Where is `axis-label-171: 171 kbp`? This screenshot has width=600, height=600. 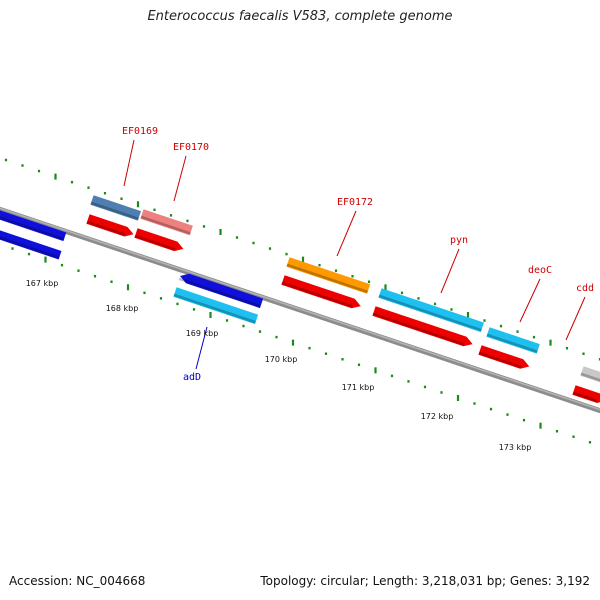 axis-label-171: 171 kbp is located at coordinates (358, 387).